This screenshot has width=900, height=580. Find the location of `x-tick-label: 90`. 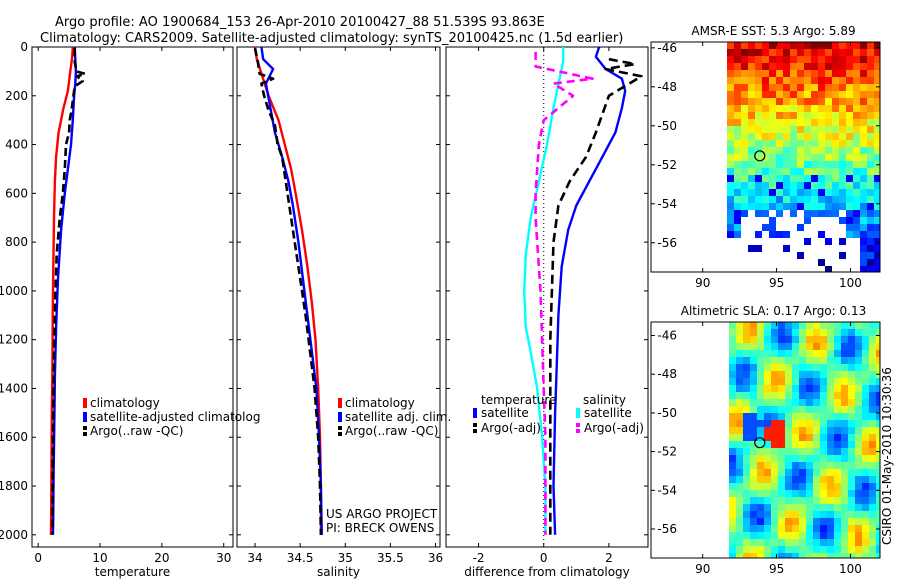

x-tick-label: 90 is located at coordinates (702, 283).